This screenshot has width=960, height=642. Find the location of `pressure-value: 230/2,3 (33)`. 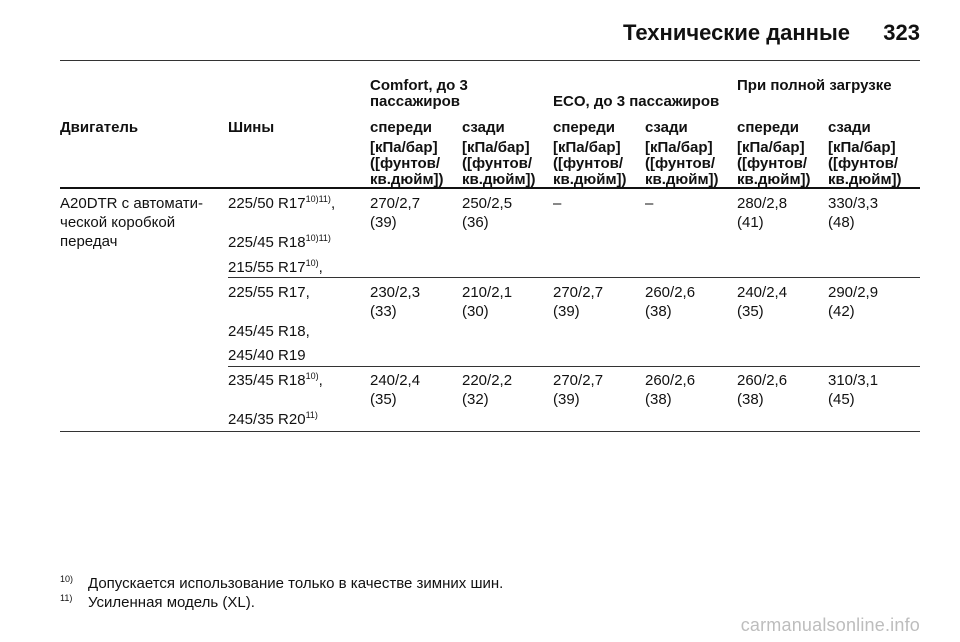

pressure-value: 230/2,3 (33) is located at coordinates (395, 302).